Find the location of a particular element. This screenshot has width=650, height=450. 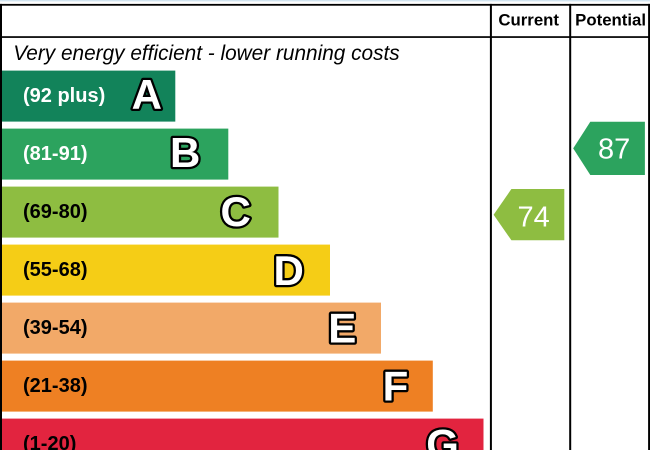

svg-text: (39-54) is located at coordinates (55, 328).